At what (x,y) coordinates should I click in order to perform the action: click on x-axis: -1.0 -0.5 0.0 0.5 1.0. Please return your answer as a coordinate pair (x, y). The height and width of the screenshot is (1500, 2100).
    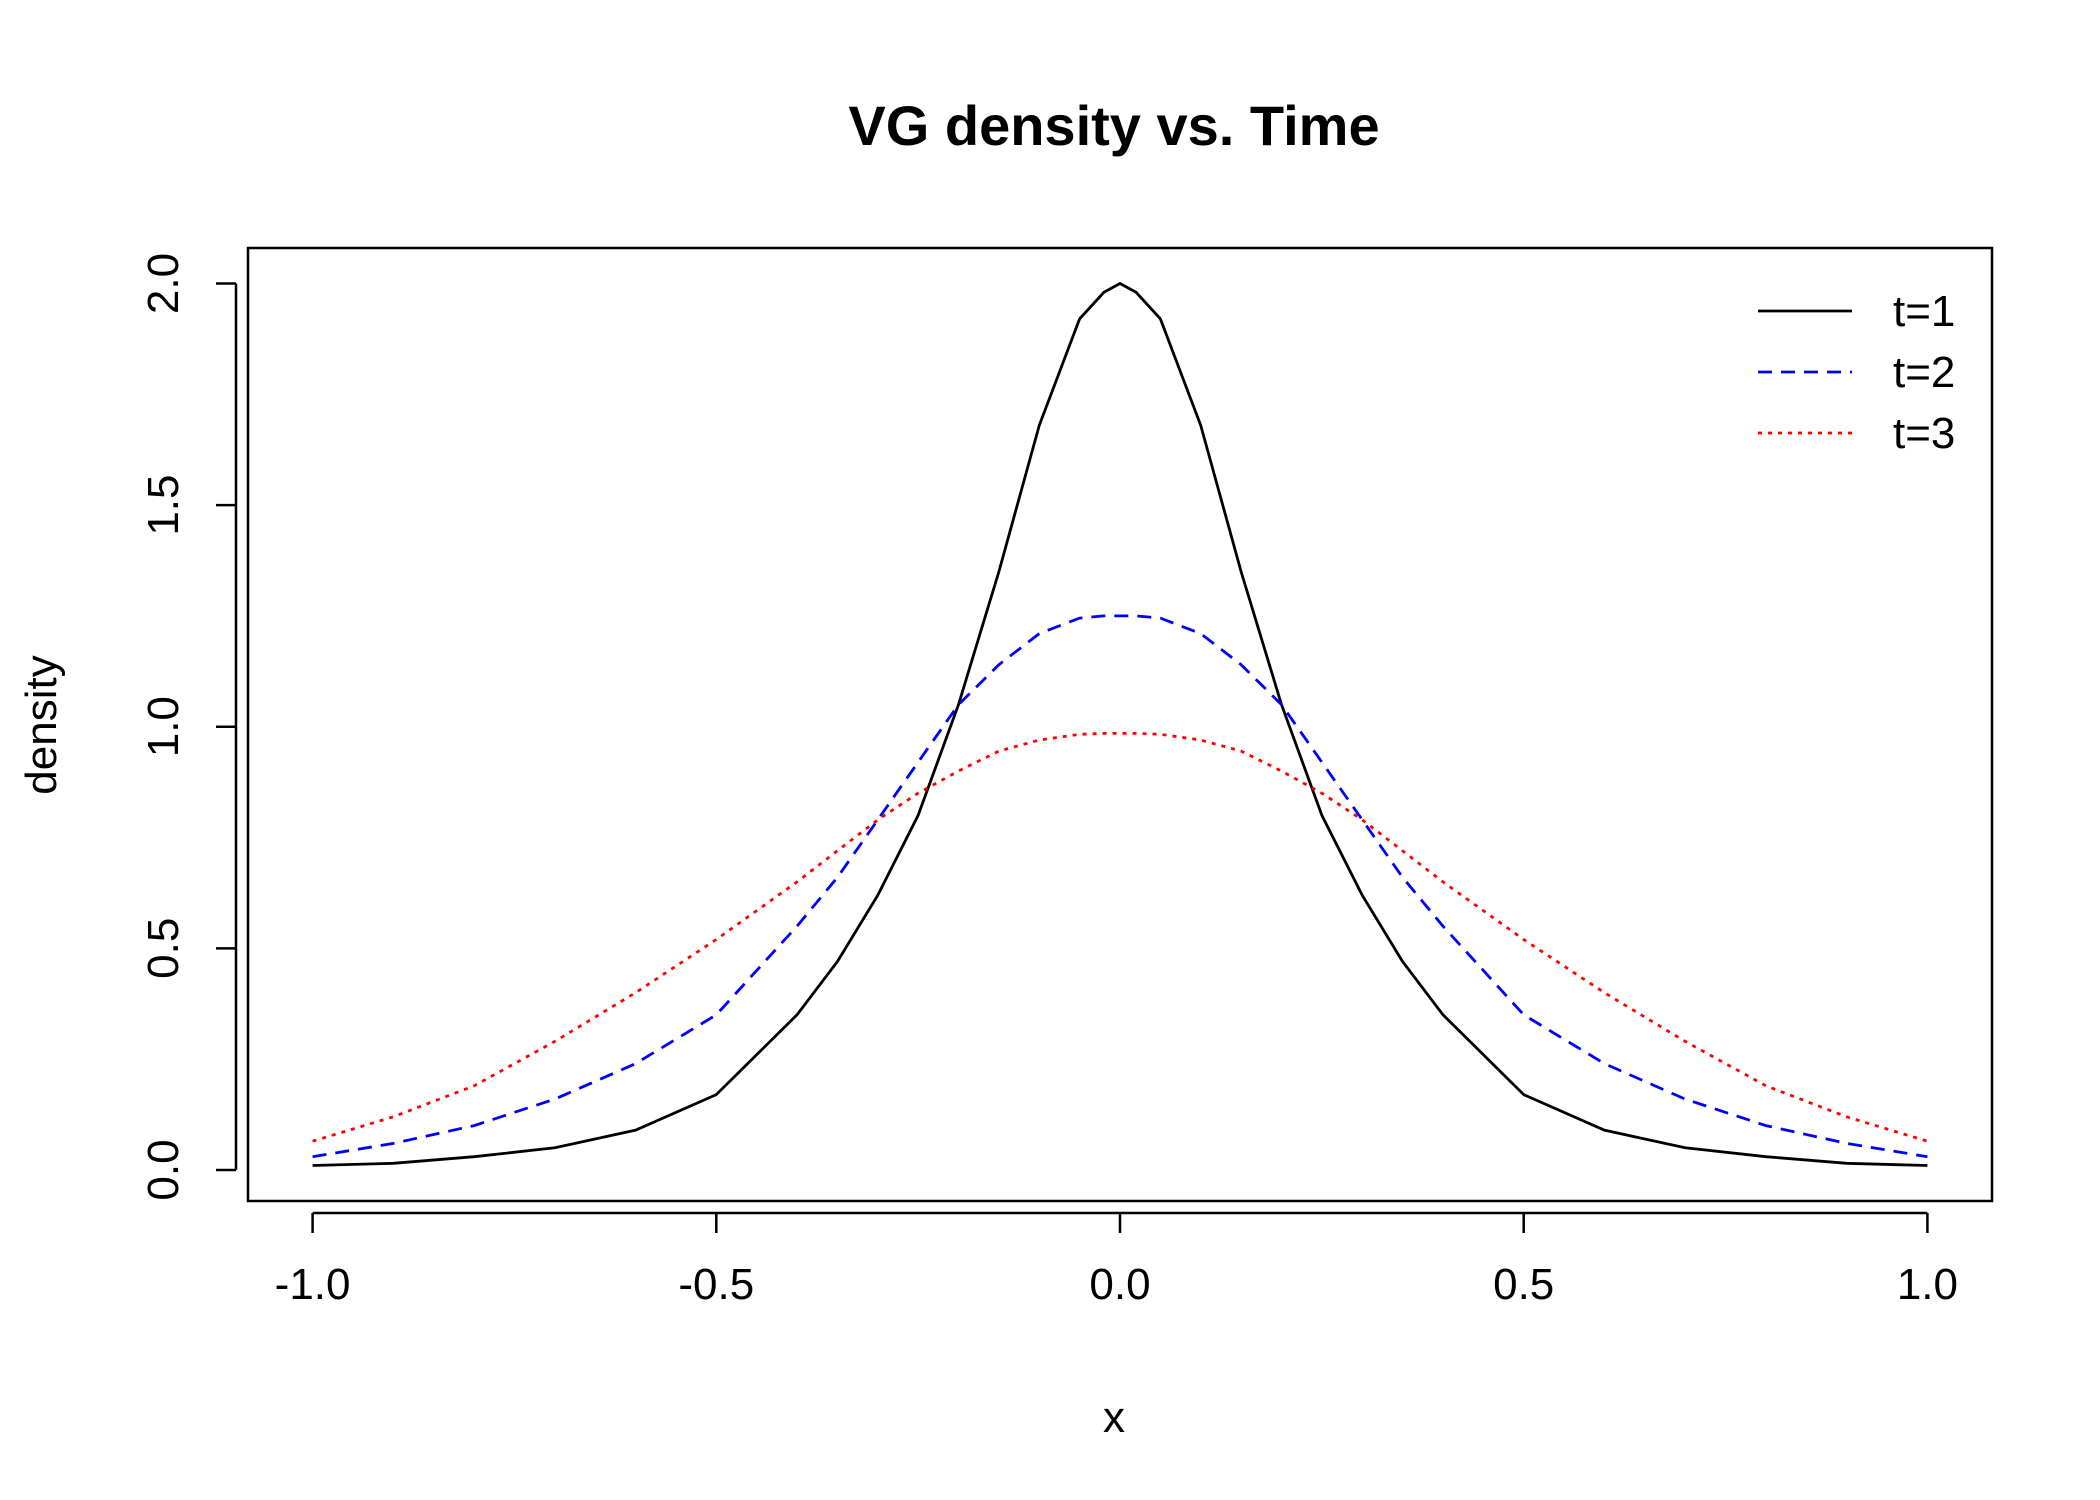
    Looking at the image, I should click on (1116, 1260).